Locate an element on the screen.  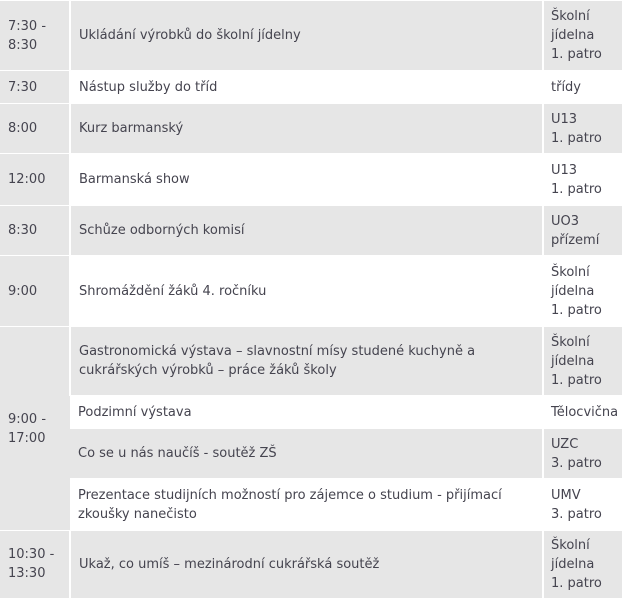
time-cell: 9:00 - 17:00 is located at coordinates (35, 428).